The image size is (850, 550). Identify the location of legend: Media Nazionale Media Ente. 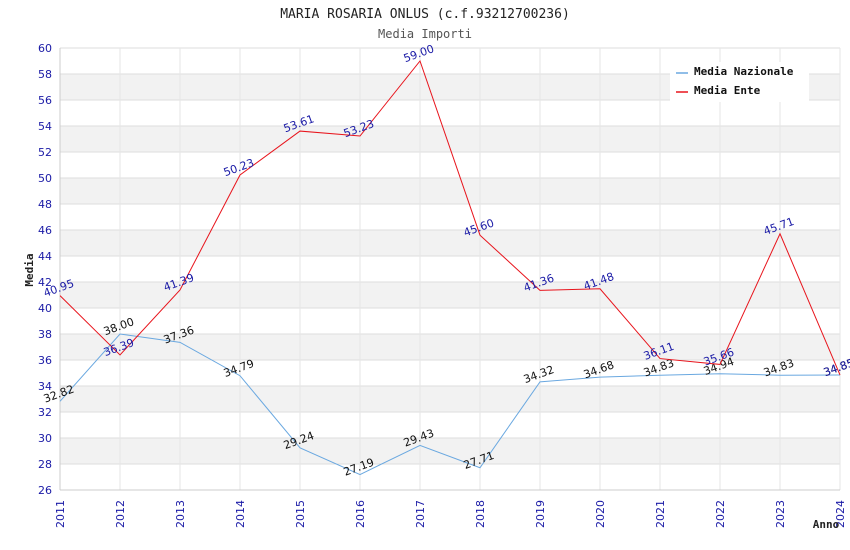
(739, 82).